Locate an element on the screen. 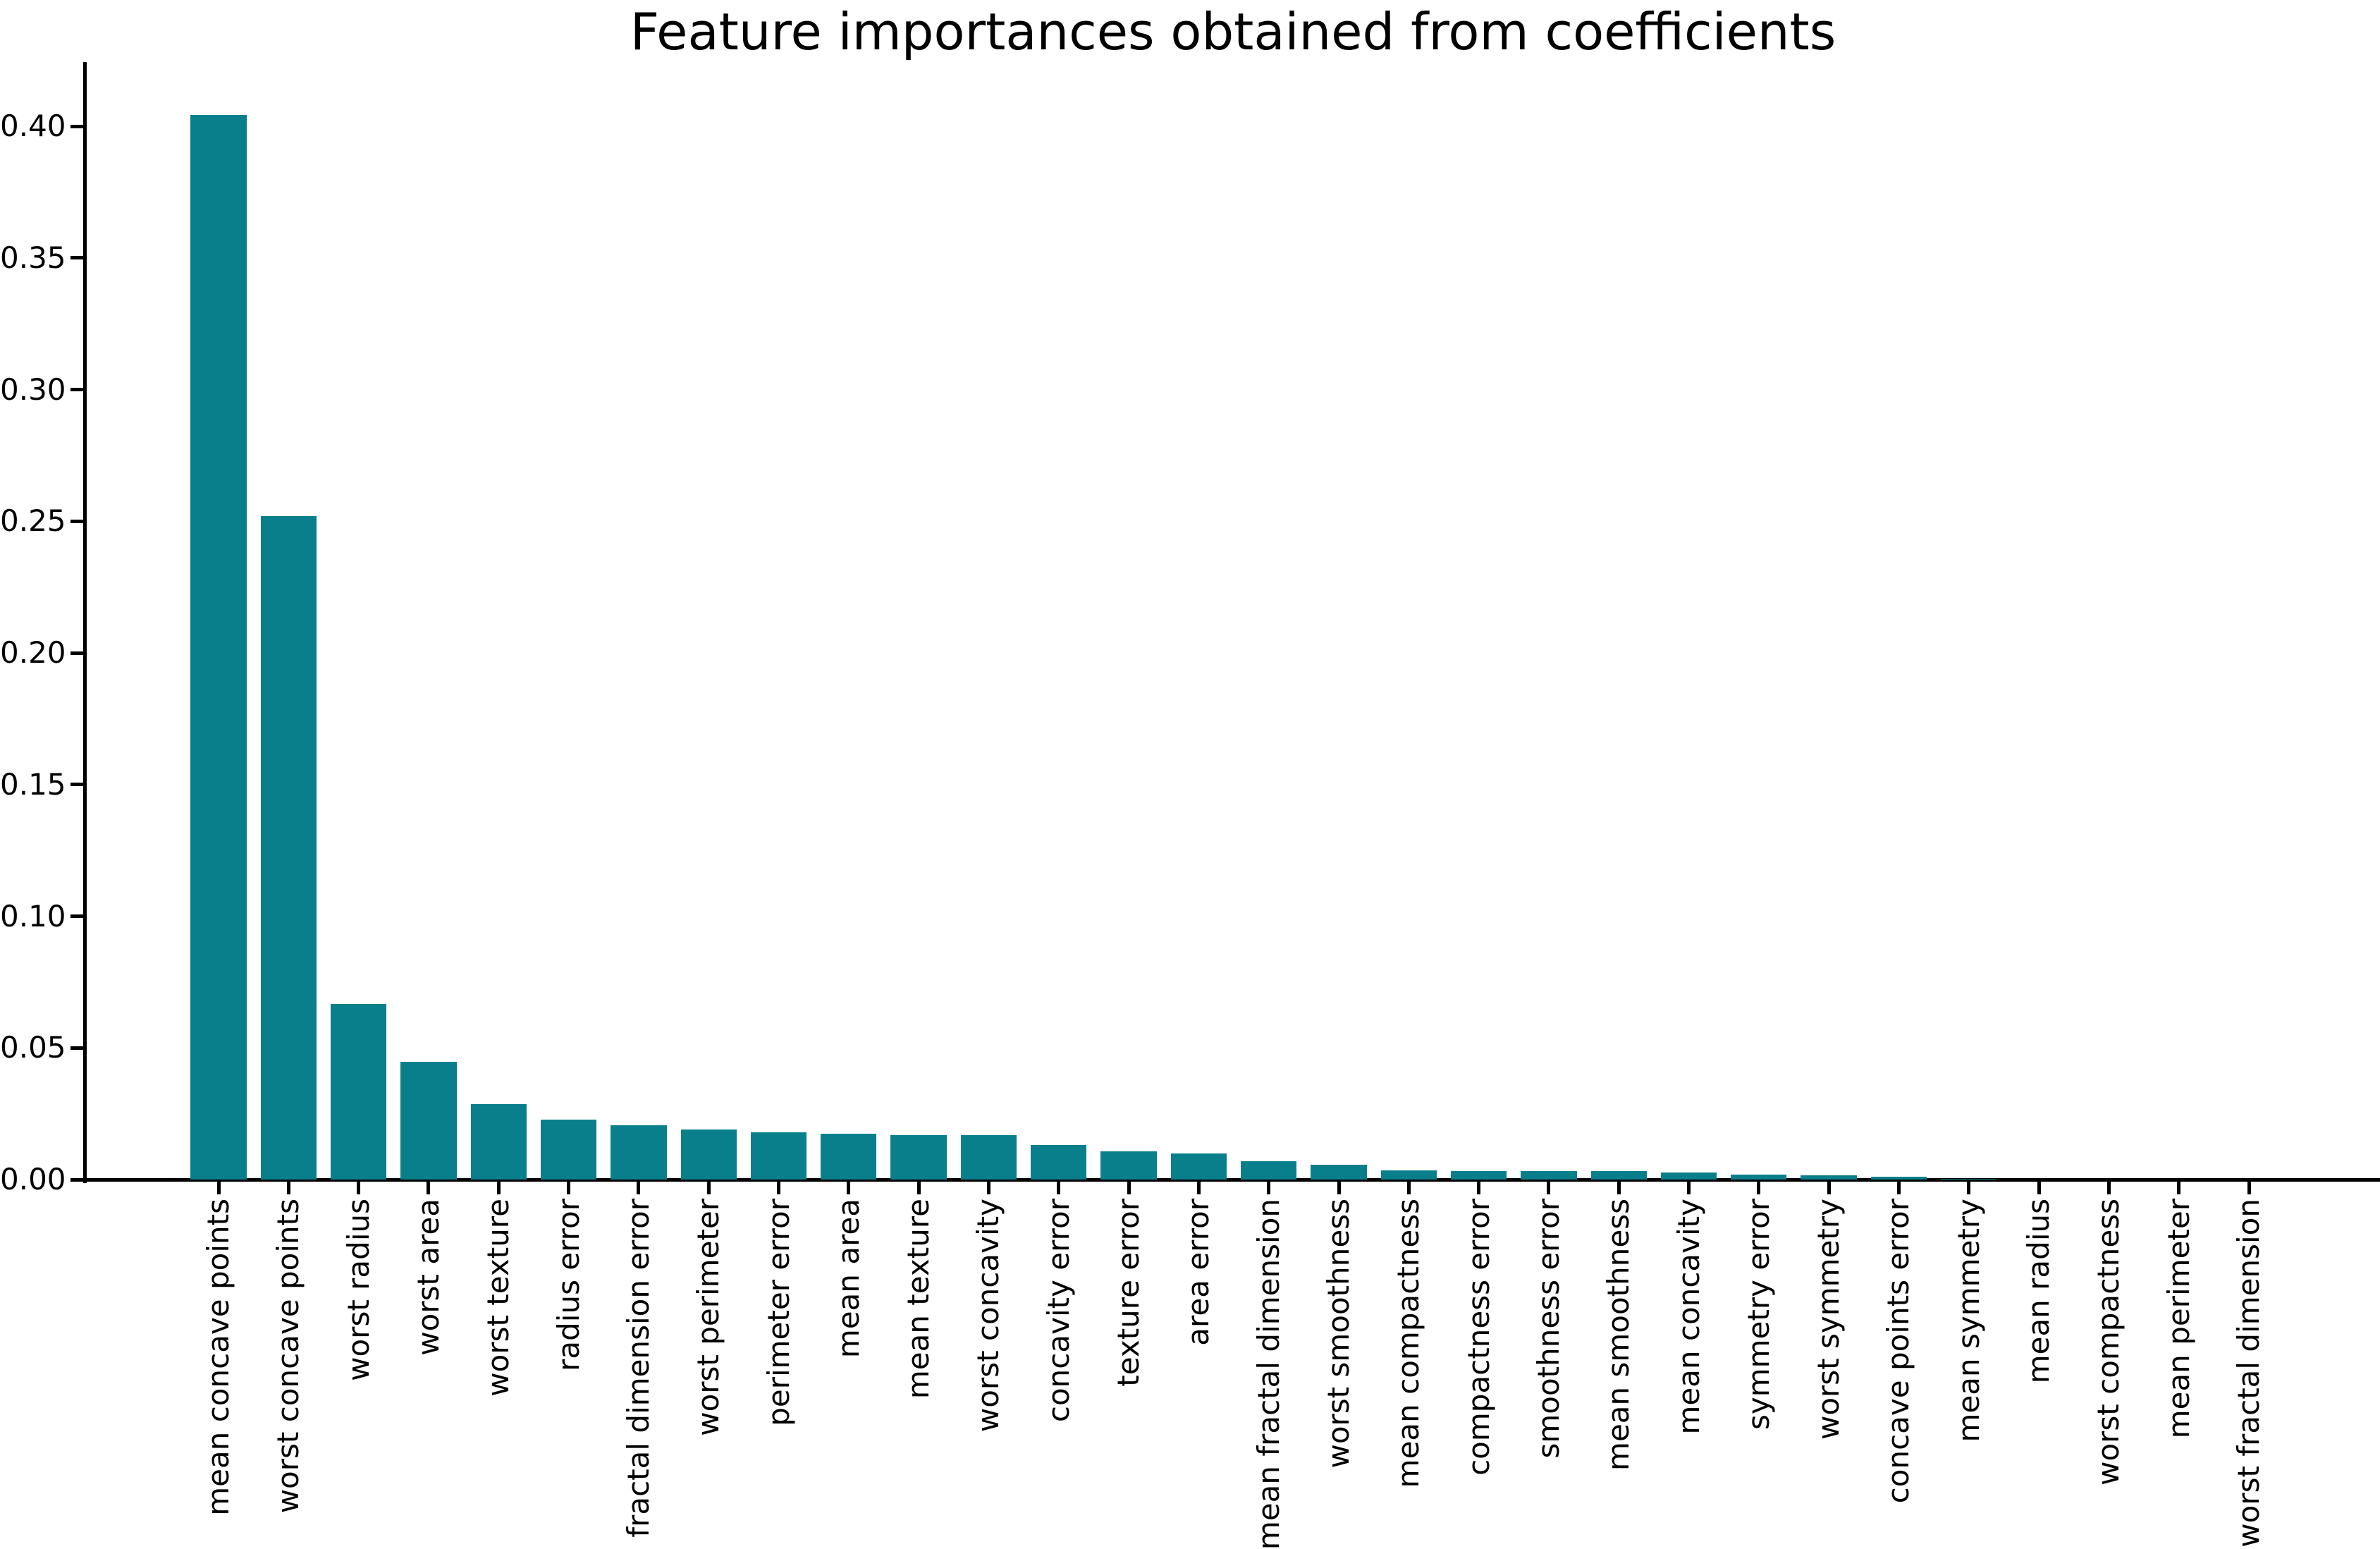 Image resolution: width=2380 pixels, height=1549 pixels. y-tick-label: 0.25 is located at coordinates (33, 521).